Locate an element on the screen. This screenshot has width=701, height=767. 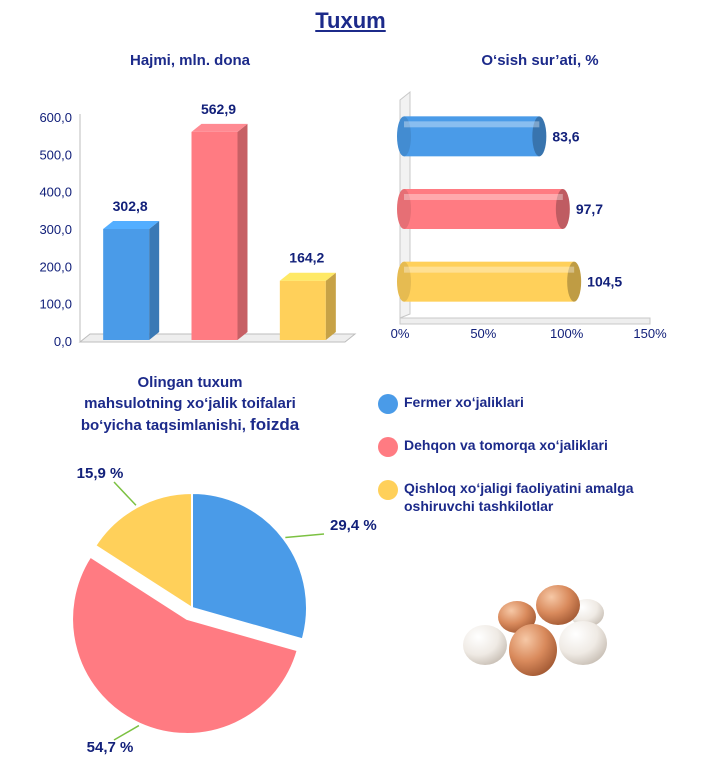
pie-value-label: 15,9 % is located at coordinates (100, 473).